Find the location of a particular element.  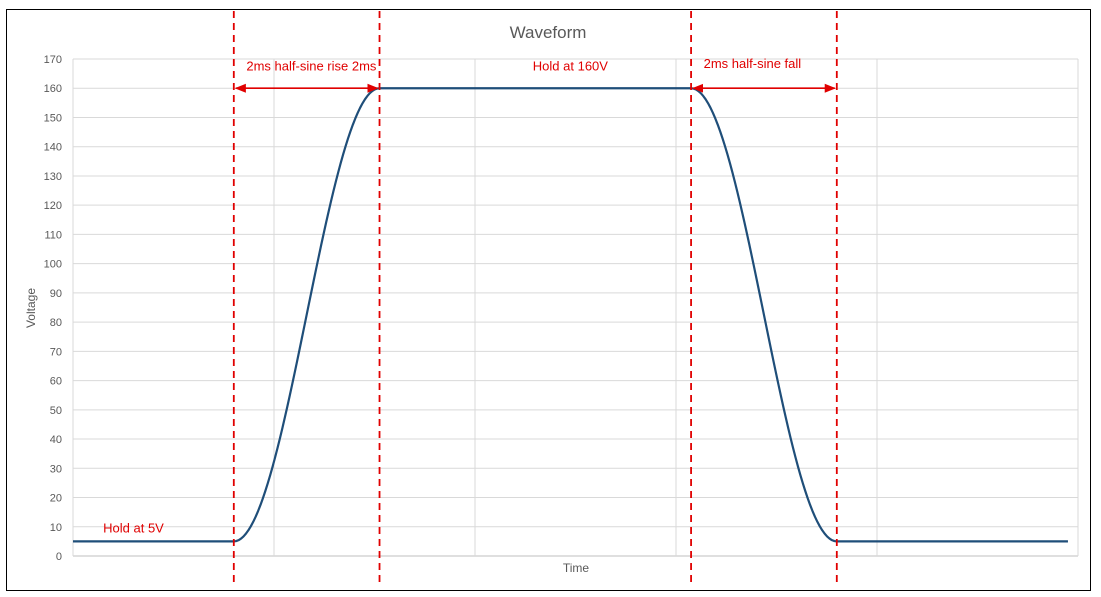

y-tick-label: 40 is located at coordinates (56, 440).